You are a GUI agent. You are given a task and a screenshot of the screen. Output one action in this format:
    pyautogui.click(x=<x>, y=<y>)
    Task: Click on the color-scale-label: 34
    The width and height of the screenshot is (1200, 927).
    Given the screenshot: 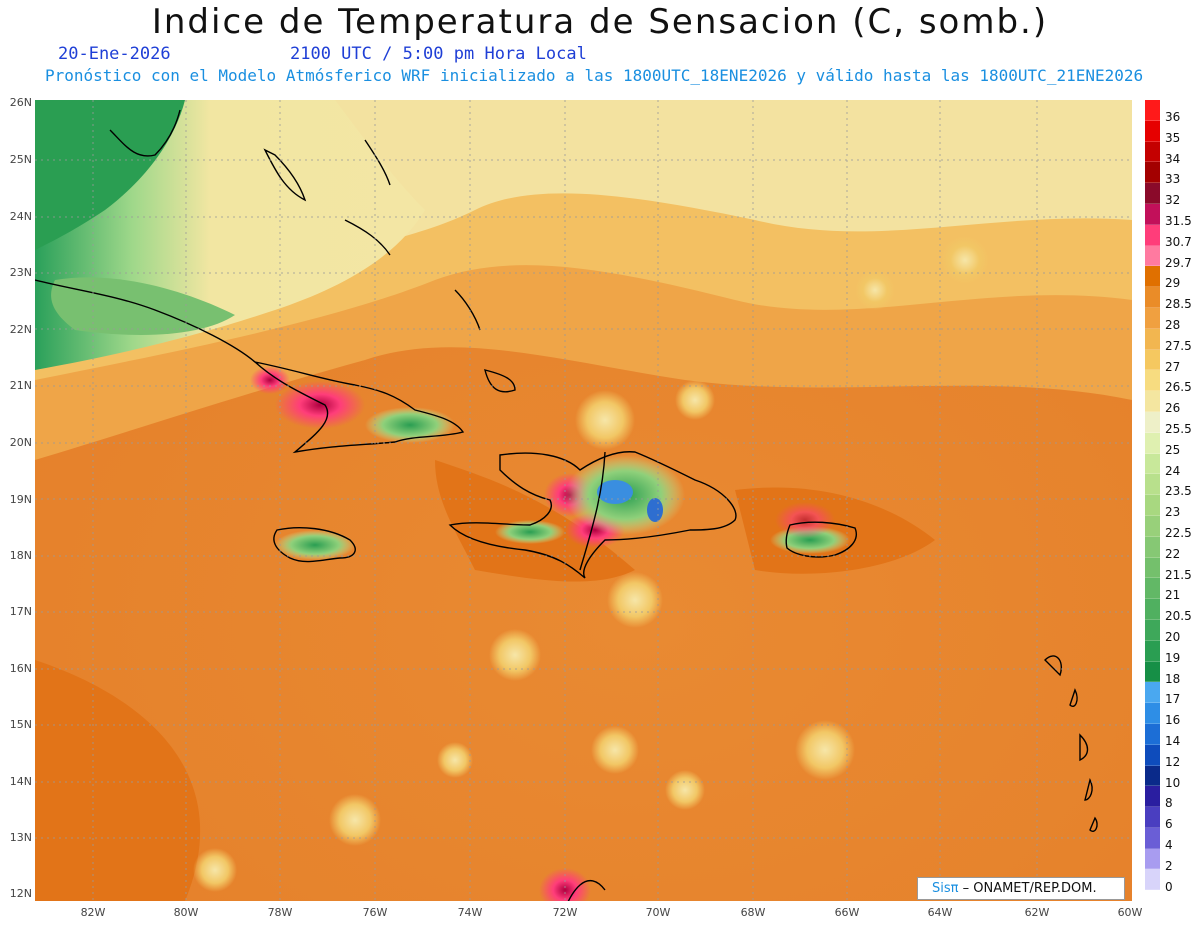 What is the action you would take?
    pyautogui.click(x=1173, y=158)
    